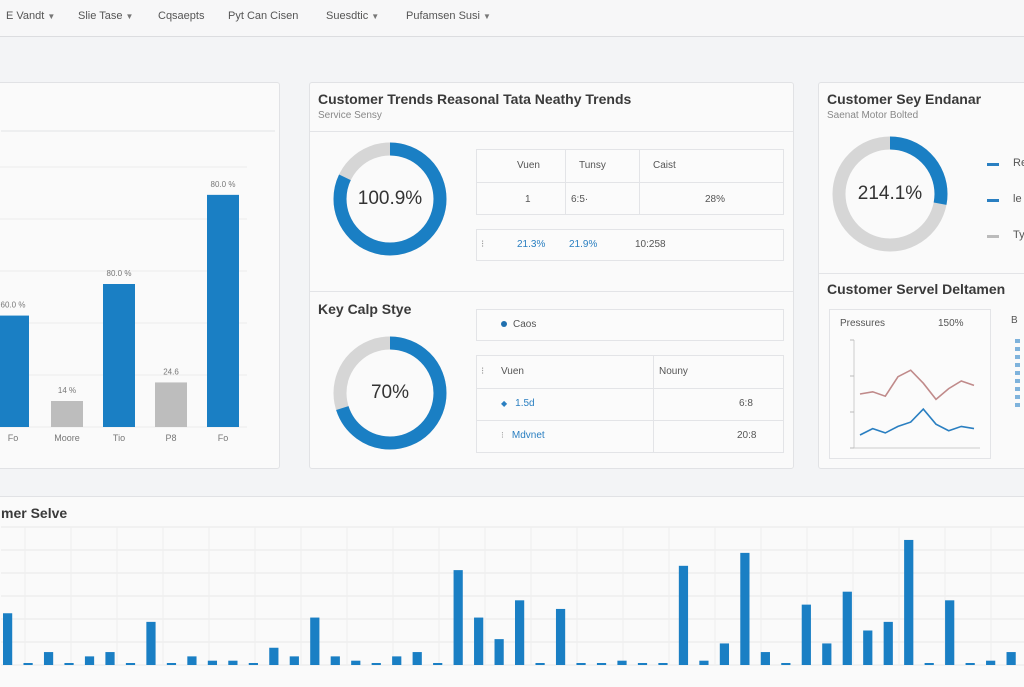 Image resolution: width=1024 pixels, height=687 pixels. What do you see at coordinates (715, 199) in the screenshot?
I see `table1-cell: 28%` at bounding box center [715, 199].